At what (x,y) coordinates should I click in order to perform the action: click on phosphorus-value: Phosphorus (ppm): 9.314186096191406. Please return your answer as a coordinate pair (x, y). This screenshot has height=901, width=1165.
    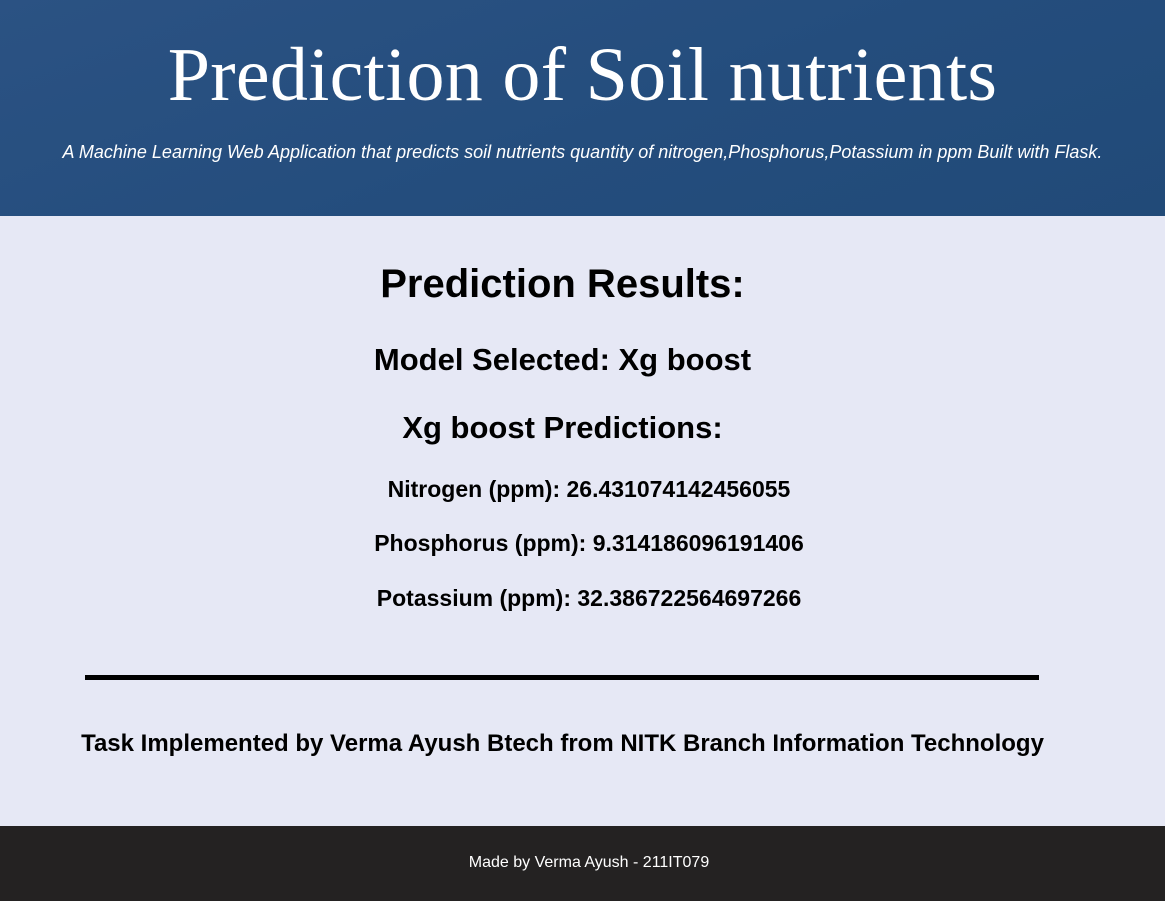
    Looking at the image, I should click on (589, 543).